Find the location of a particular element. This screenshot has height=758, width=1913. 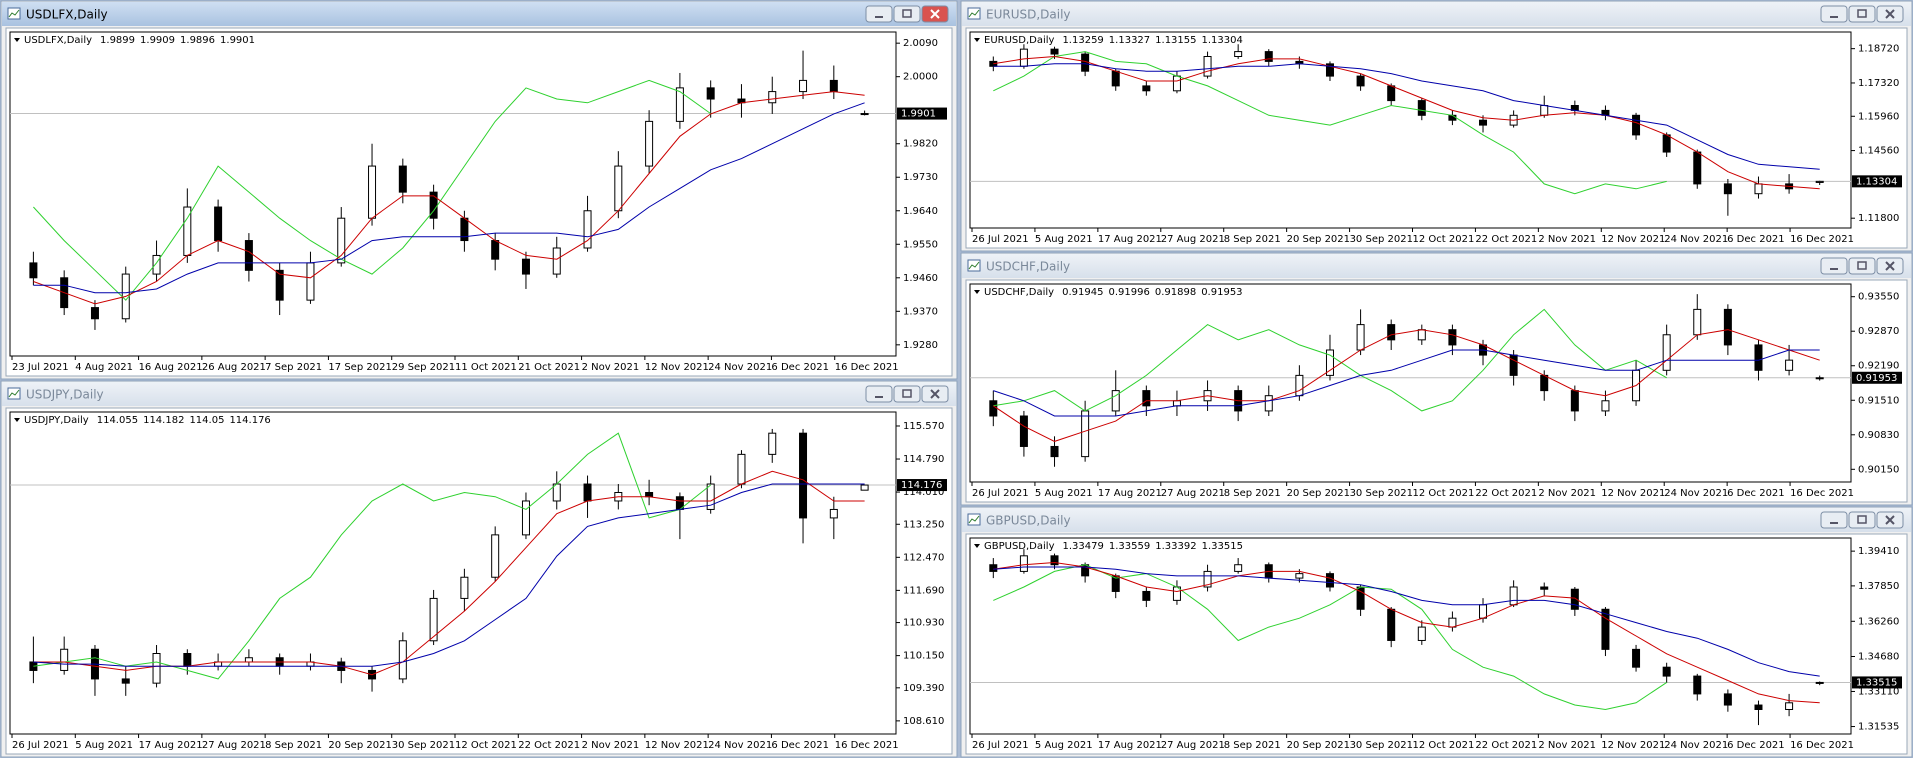

header-value: GBPUSD,Daily is located at coordinates (1019, 546).